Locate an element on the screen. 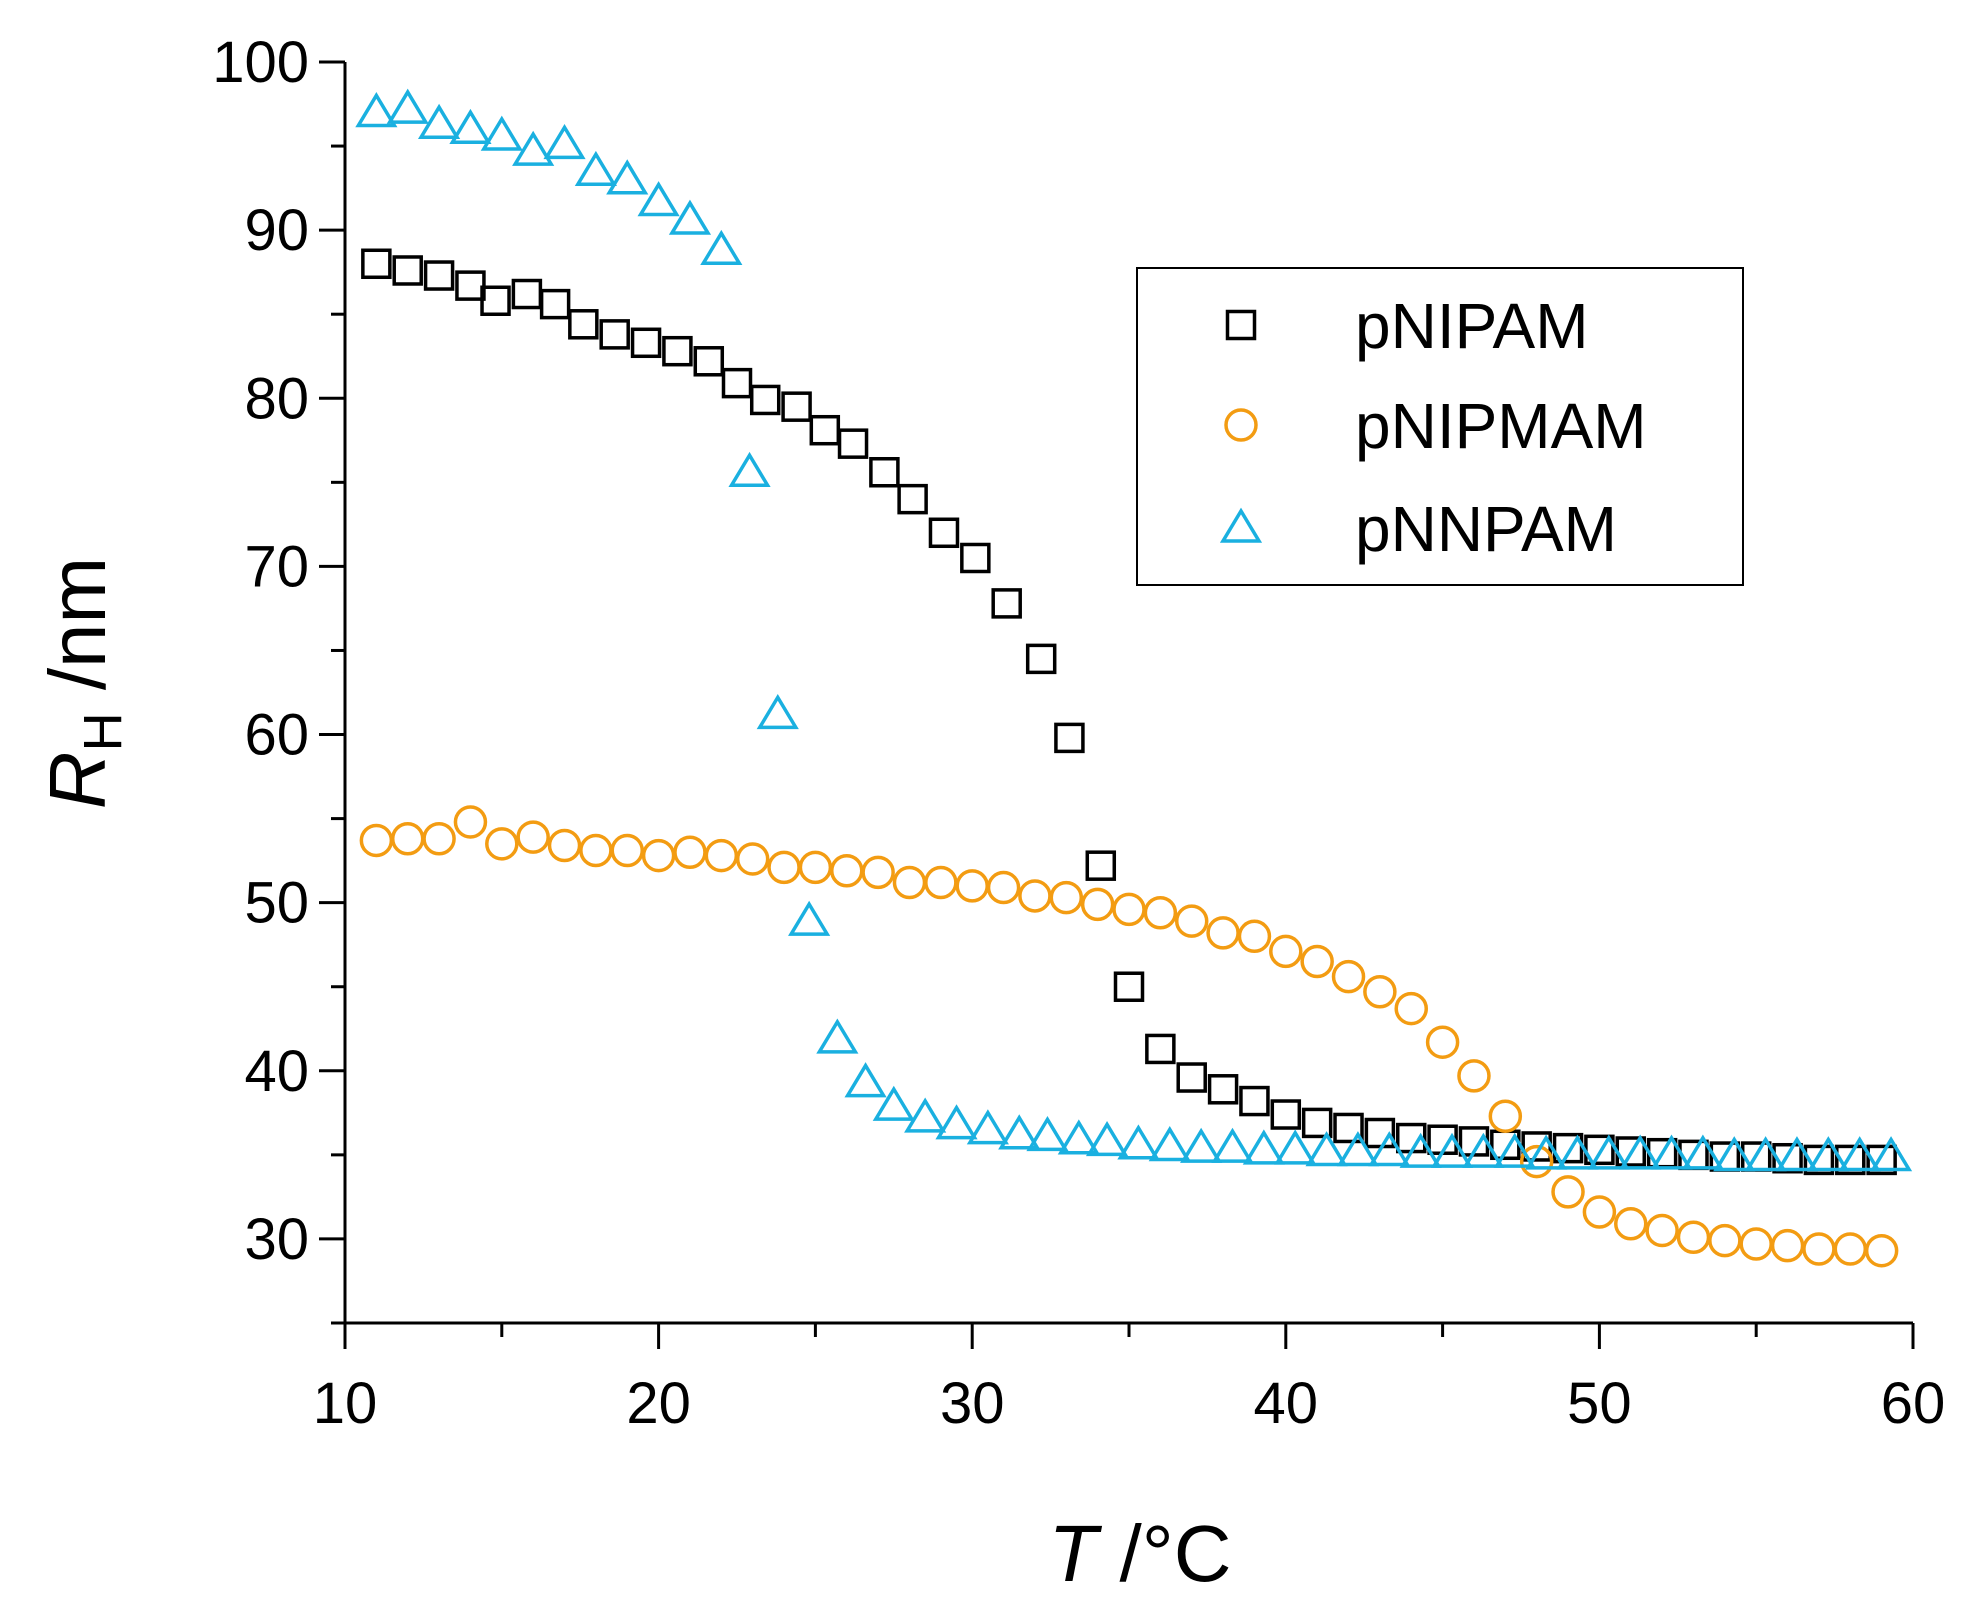 The height and width of the screenshot is (1619, 1973). y-tick-label: 50 is located at coordinates (276, 903).